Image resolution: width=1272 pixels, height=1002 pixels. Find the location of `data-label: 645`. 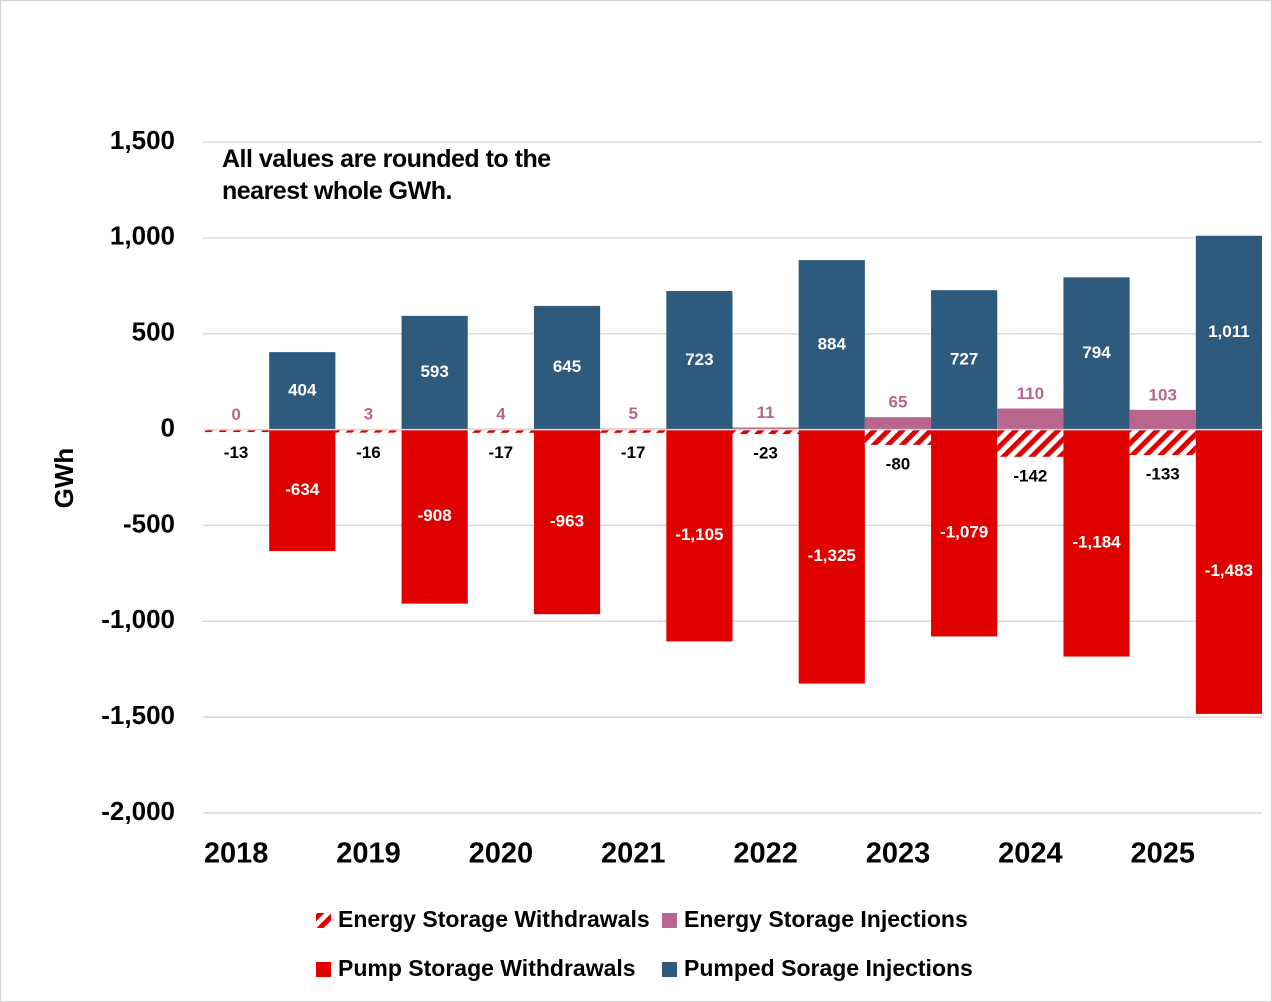

data-label: 645 is located at coordinates (567, 366).